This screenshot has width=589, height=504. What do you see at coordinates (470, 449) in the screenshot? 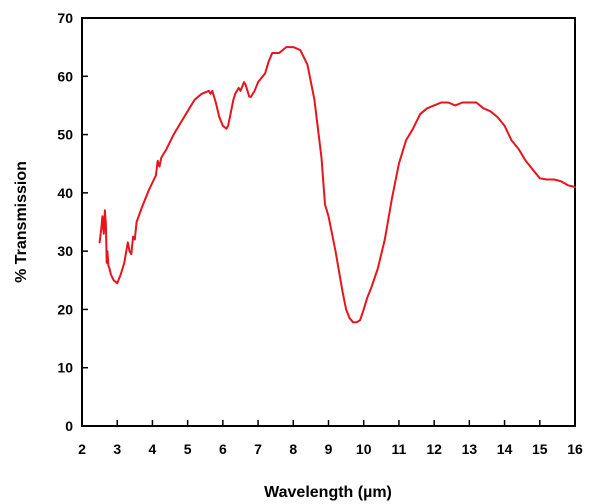
I see `x-tick-label: 13` at bounding box center [470, 449].